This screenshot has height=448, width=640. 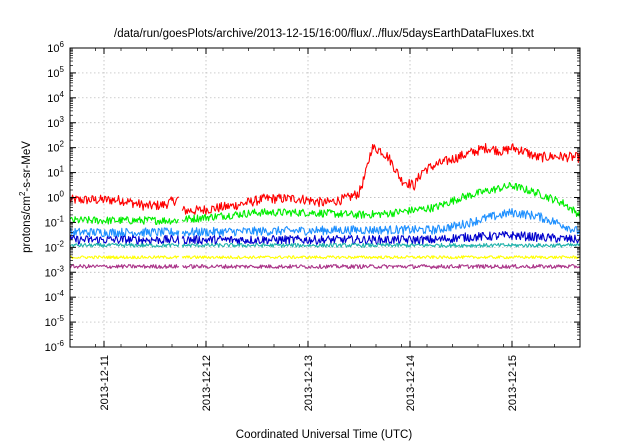 I want to click on y-tick-label: 10², so click(x=55, y=147).